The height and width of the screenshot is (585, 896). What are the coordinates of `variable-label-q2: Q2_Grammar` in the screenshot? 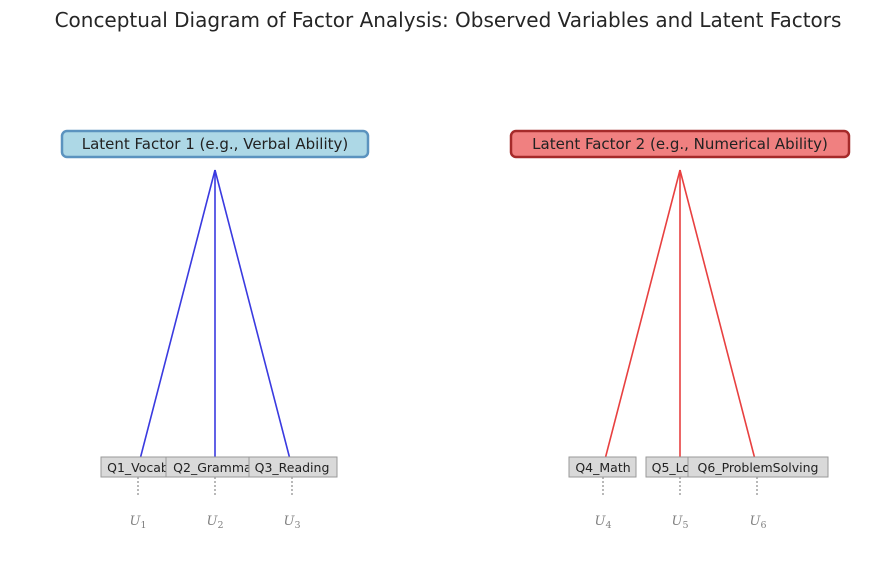 It's located at (215, 467).